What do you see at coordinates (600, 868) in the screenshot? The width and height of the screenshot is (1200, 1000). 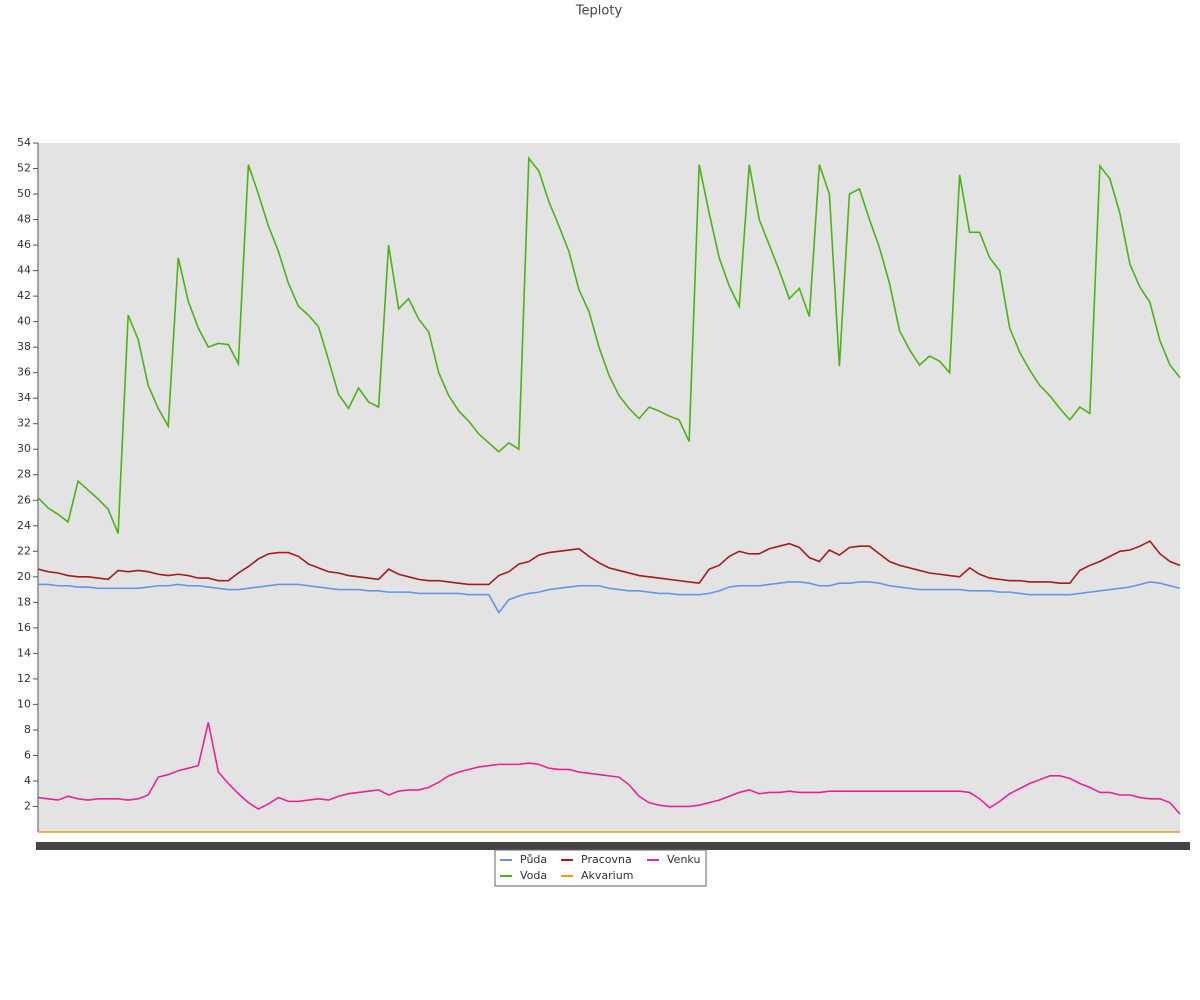 I see `legend-box` at bounding box center [600, 868].